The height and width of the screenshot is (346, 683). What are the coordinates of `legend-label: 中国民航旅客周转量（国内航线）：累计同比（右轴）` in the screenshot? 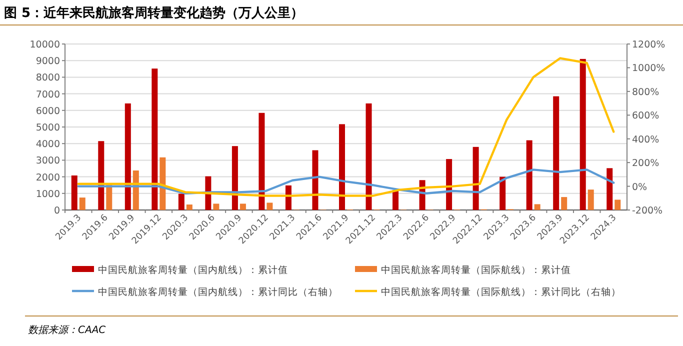 It's located at (218, 292).